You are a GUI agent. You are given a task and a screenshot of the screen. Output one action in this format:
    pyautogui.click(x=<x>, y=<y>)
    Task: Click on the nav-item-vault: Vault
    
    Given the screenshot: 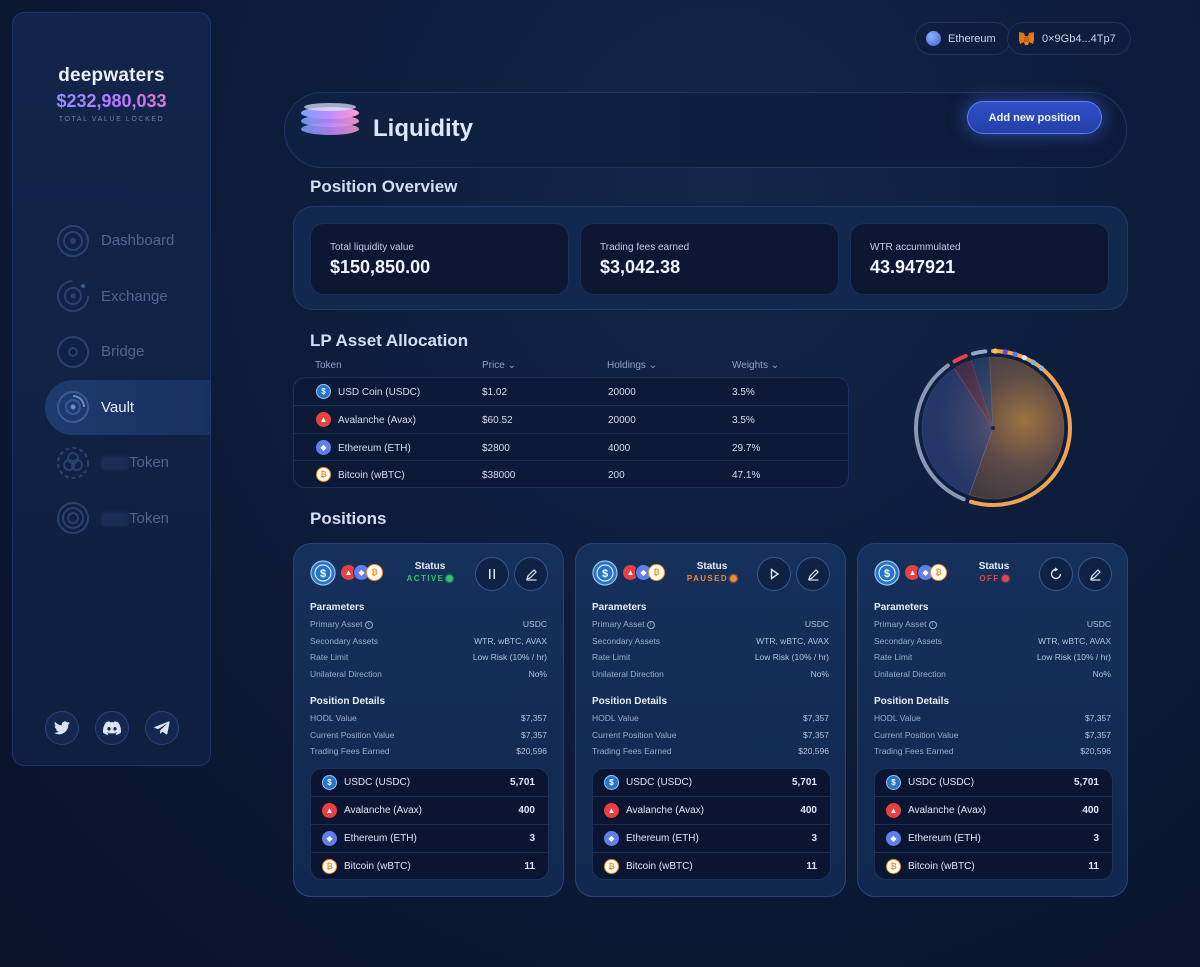 What is the action you would take?
    pyautogui.click(x=127, y=407)
    